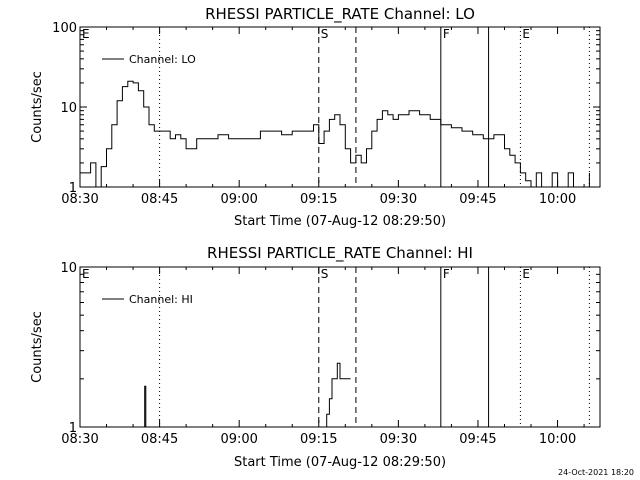  Describe the element at coordinates (162, 59) in the screenshot. I see `legend-entry: Channel: LO` at that location.